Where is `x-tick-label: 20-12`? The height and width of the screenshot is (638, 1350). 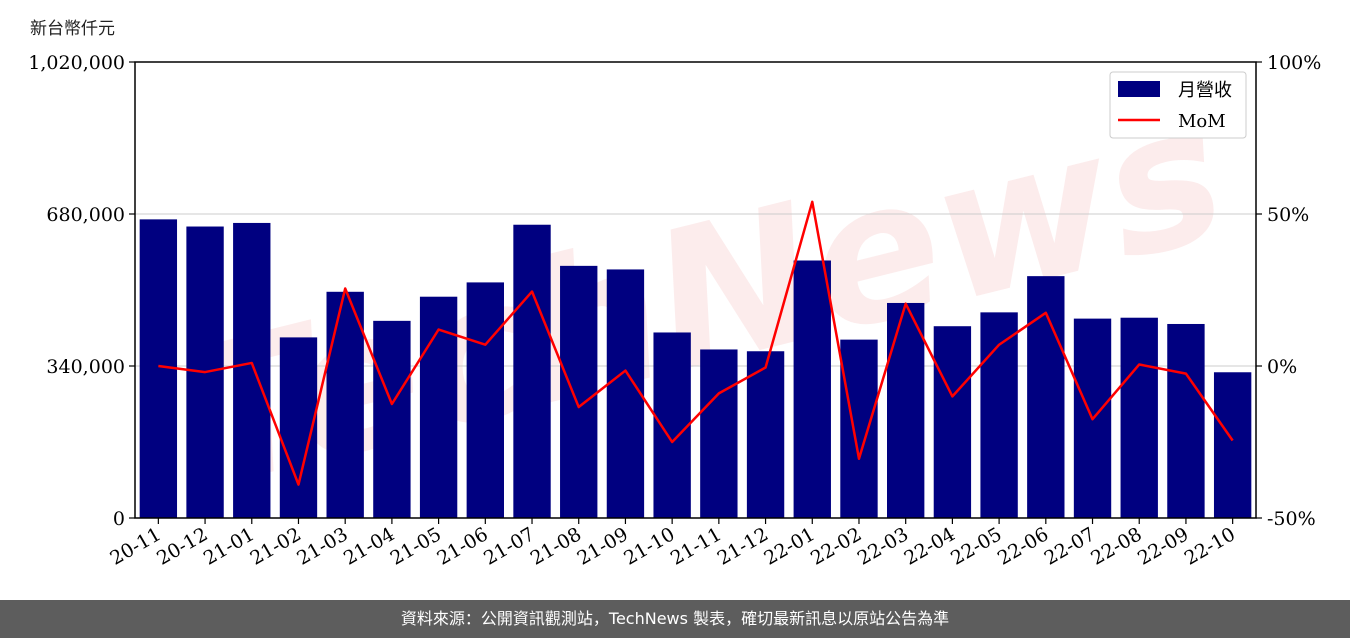 x-tick-label: 20-12 is located at coordinates (182, 546).